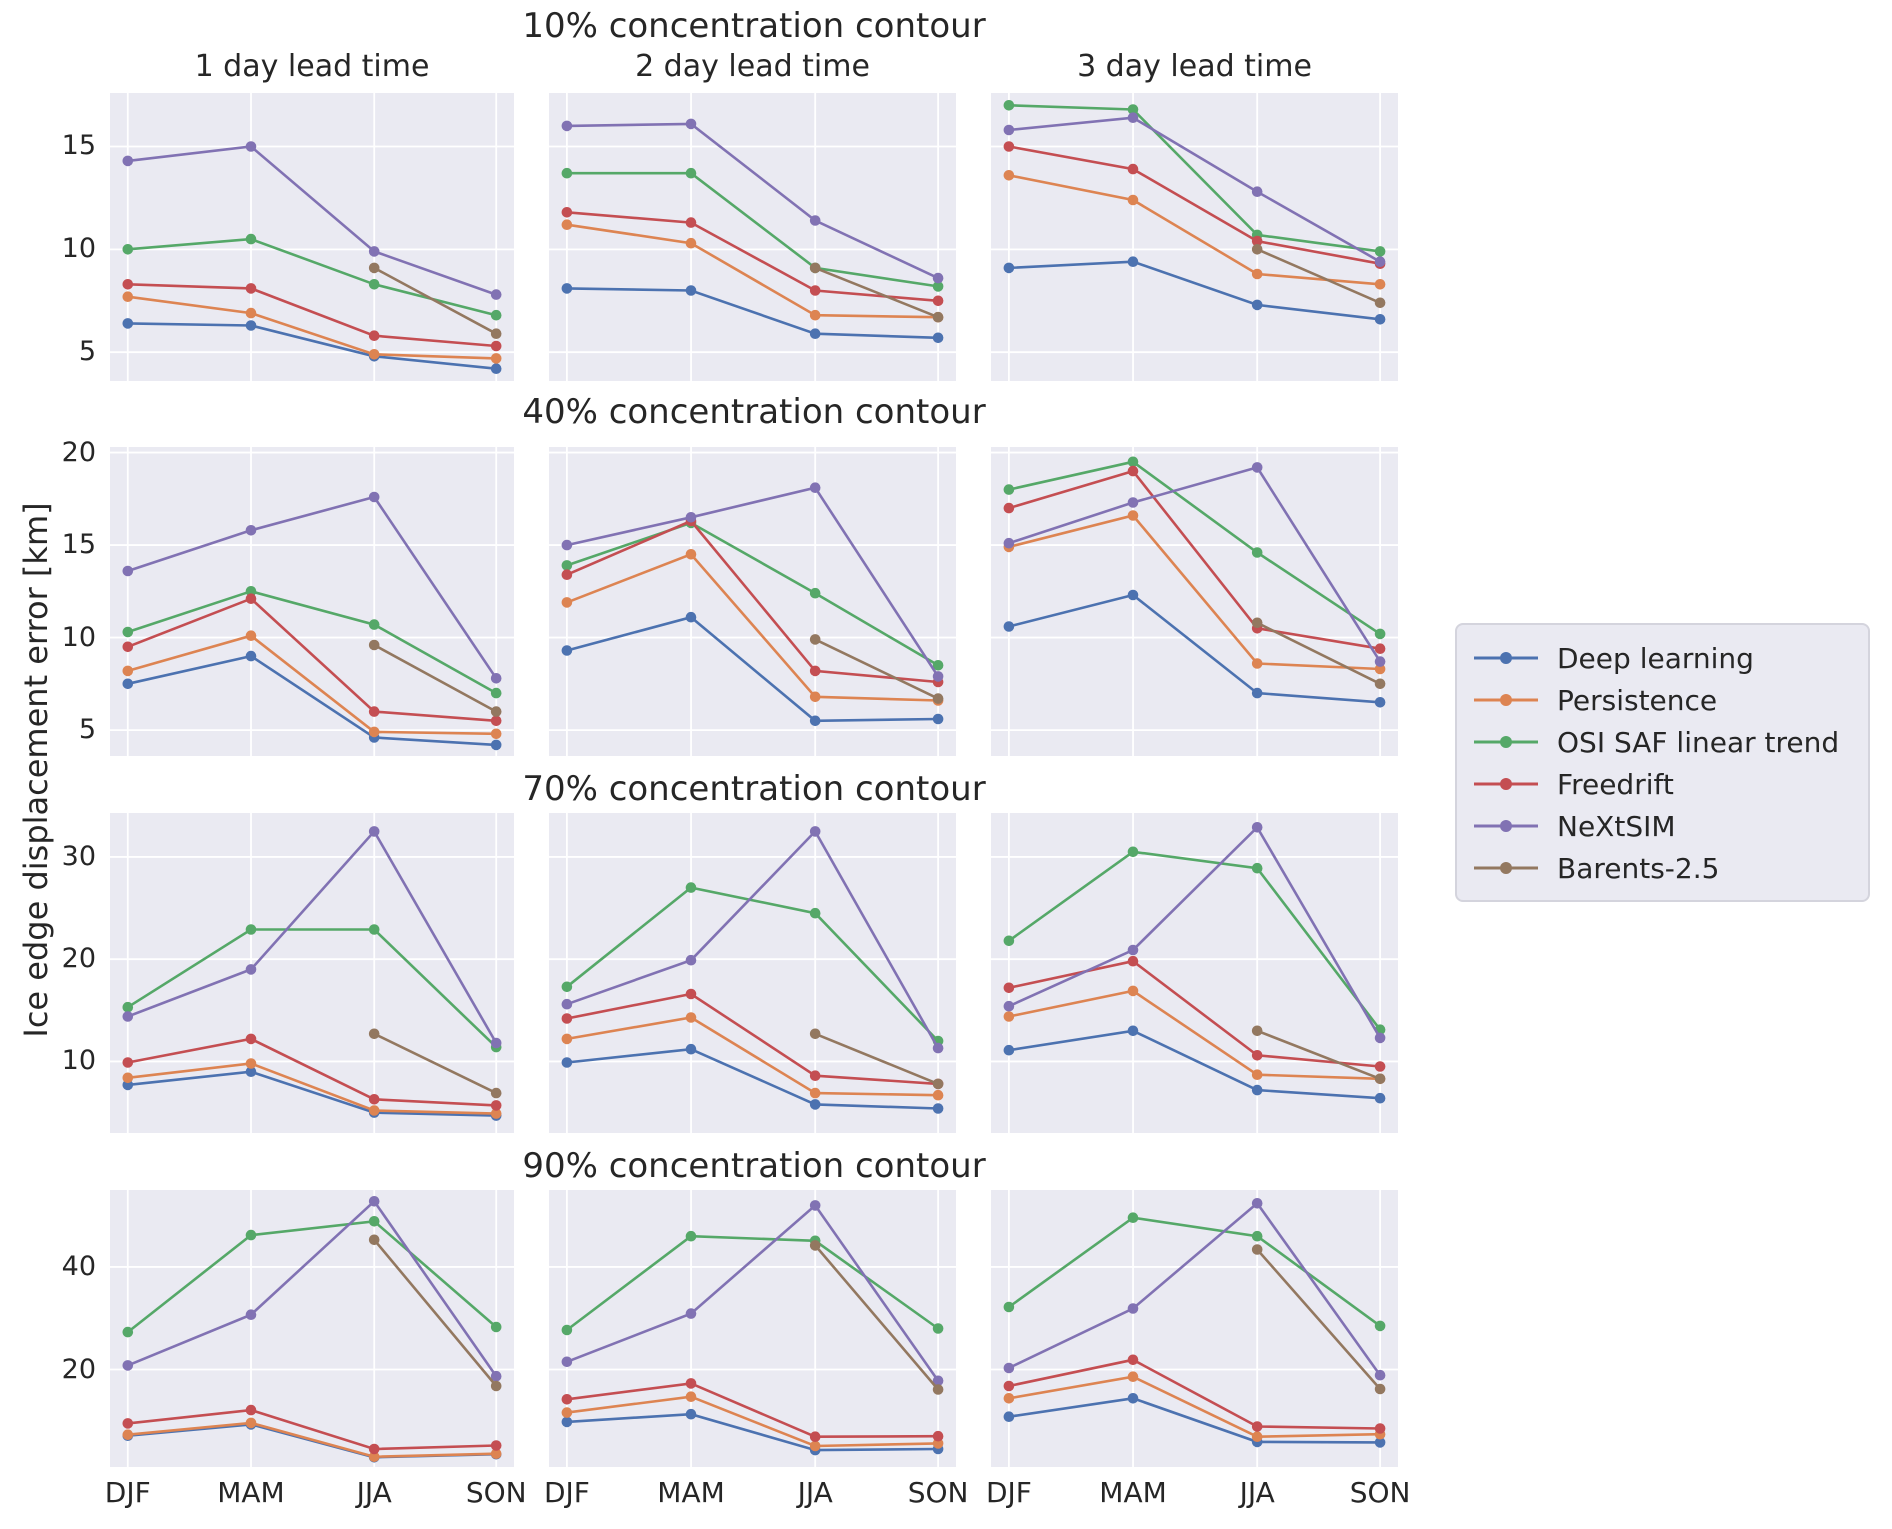 This screenshot has width=1892, height=1529. I want to click on x-tick-label: SON, so click(1380, 1492).